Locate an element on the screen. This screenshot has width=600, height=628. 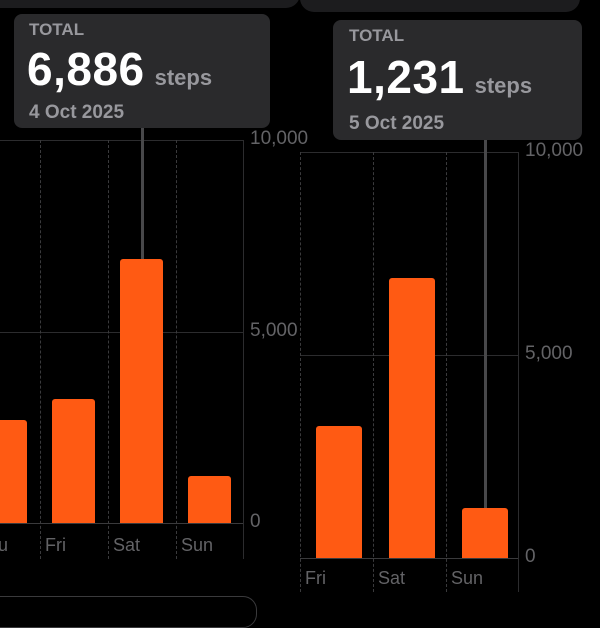
tooltip-left: TOTAL 6,886 steps 4 Oct 2025 is located at coordinates (142, 71).